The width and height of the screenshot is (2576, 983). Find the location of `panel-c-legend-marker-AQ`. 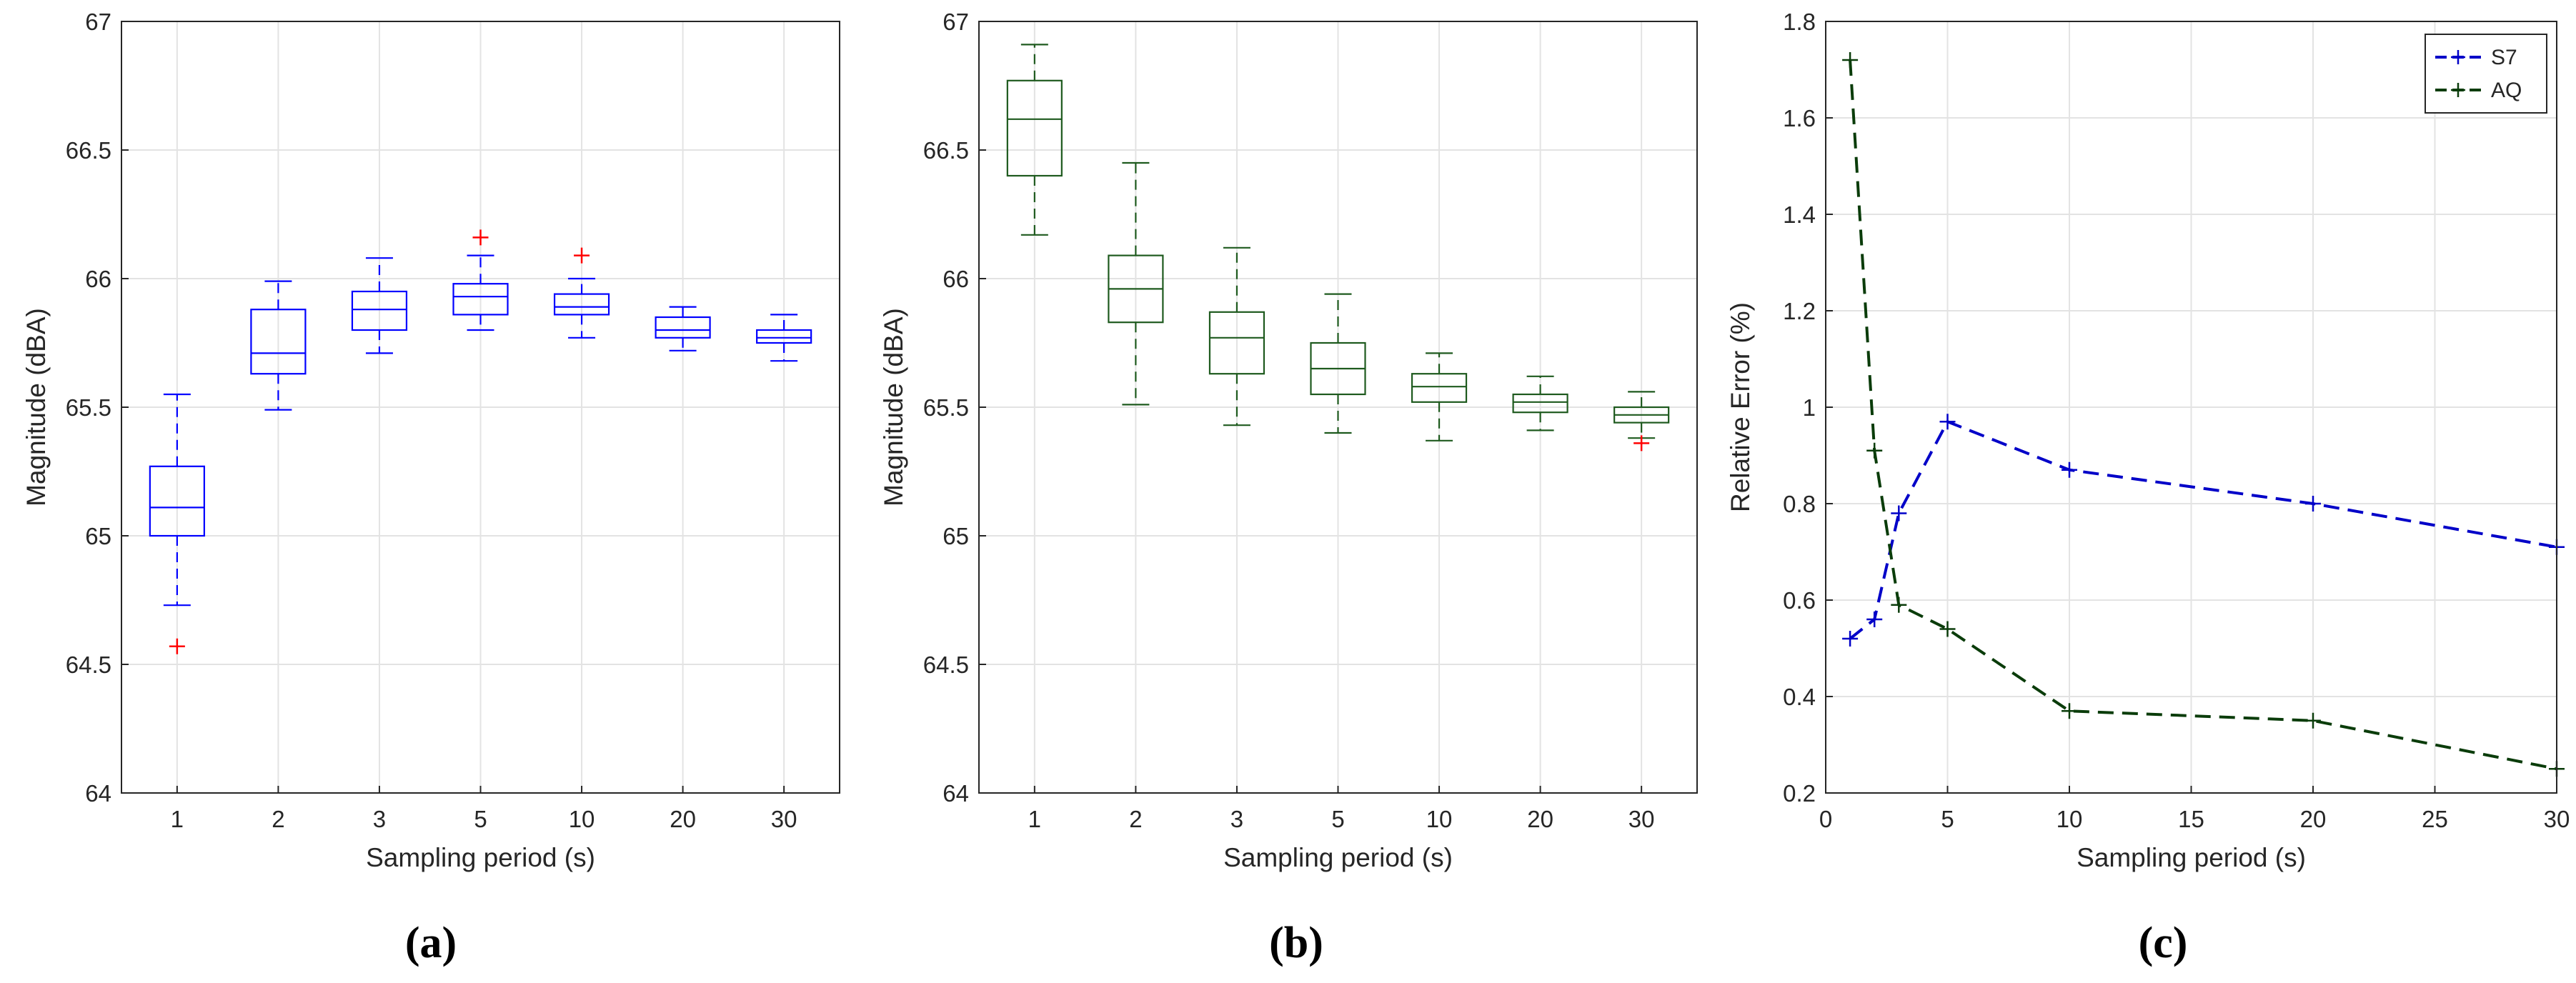

panel-c-legend-marker-AQ is located at coordinates (2458, 90).